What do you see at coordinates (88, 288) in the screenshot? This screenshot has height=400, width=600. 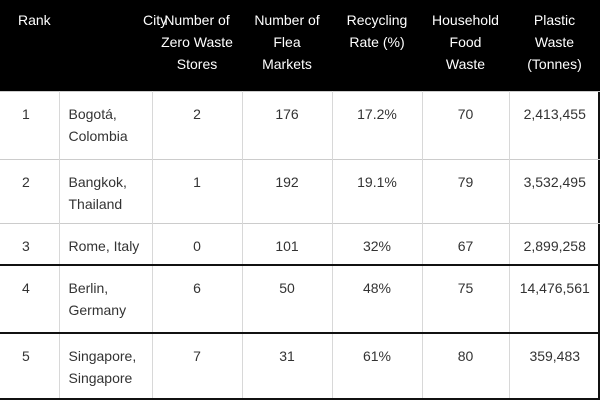 I see `city-name-line-1: Berlin,` at bounding box center [88, 288].